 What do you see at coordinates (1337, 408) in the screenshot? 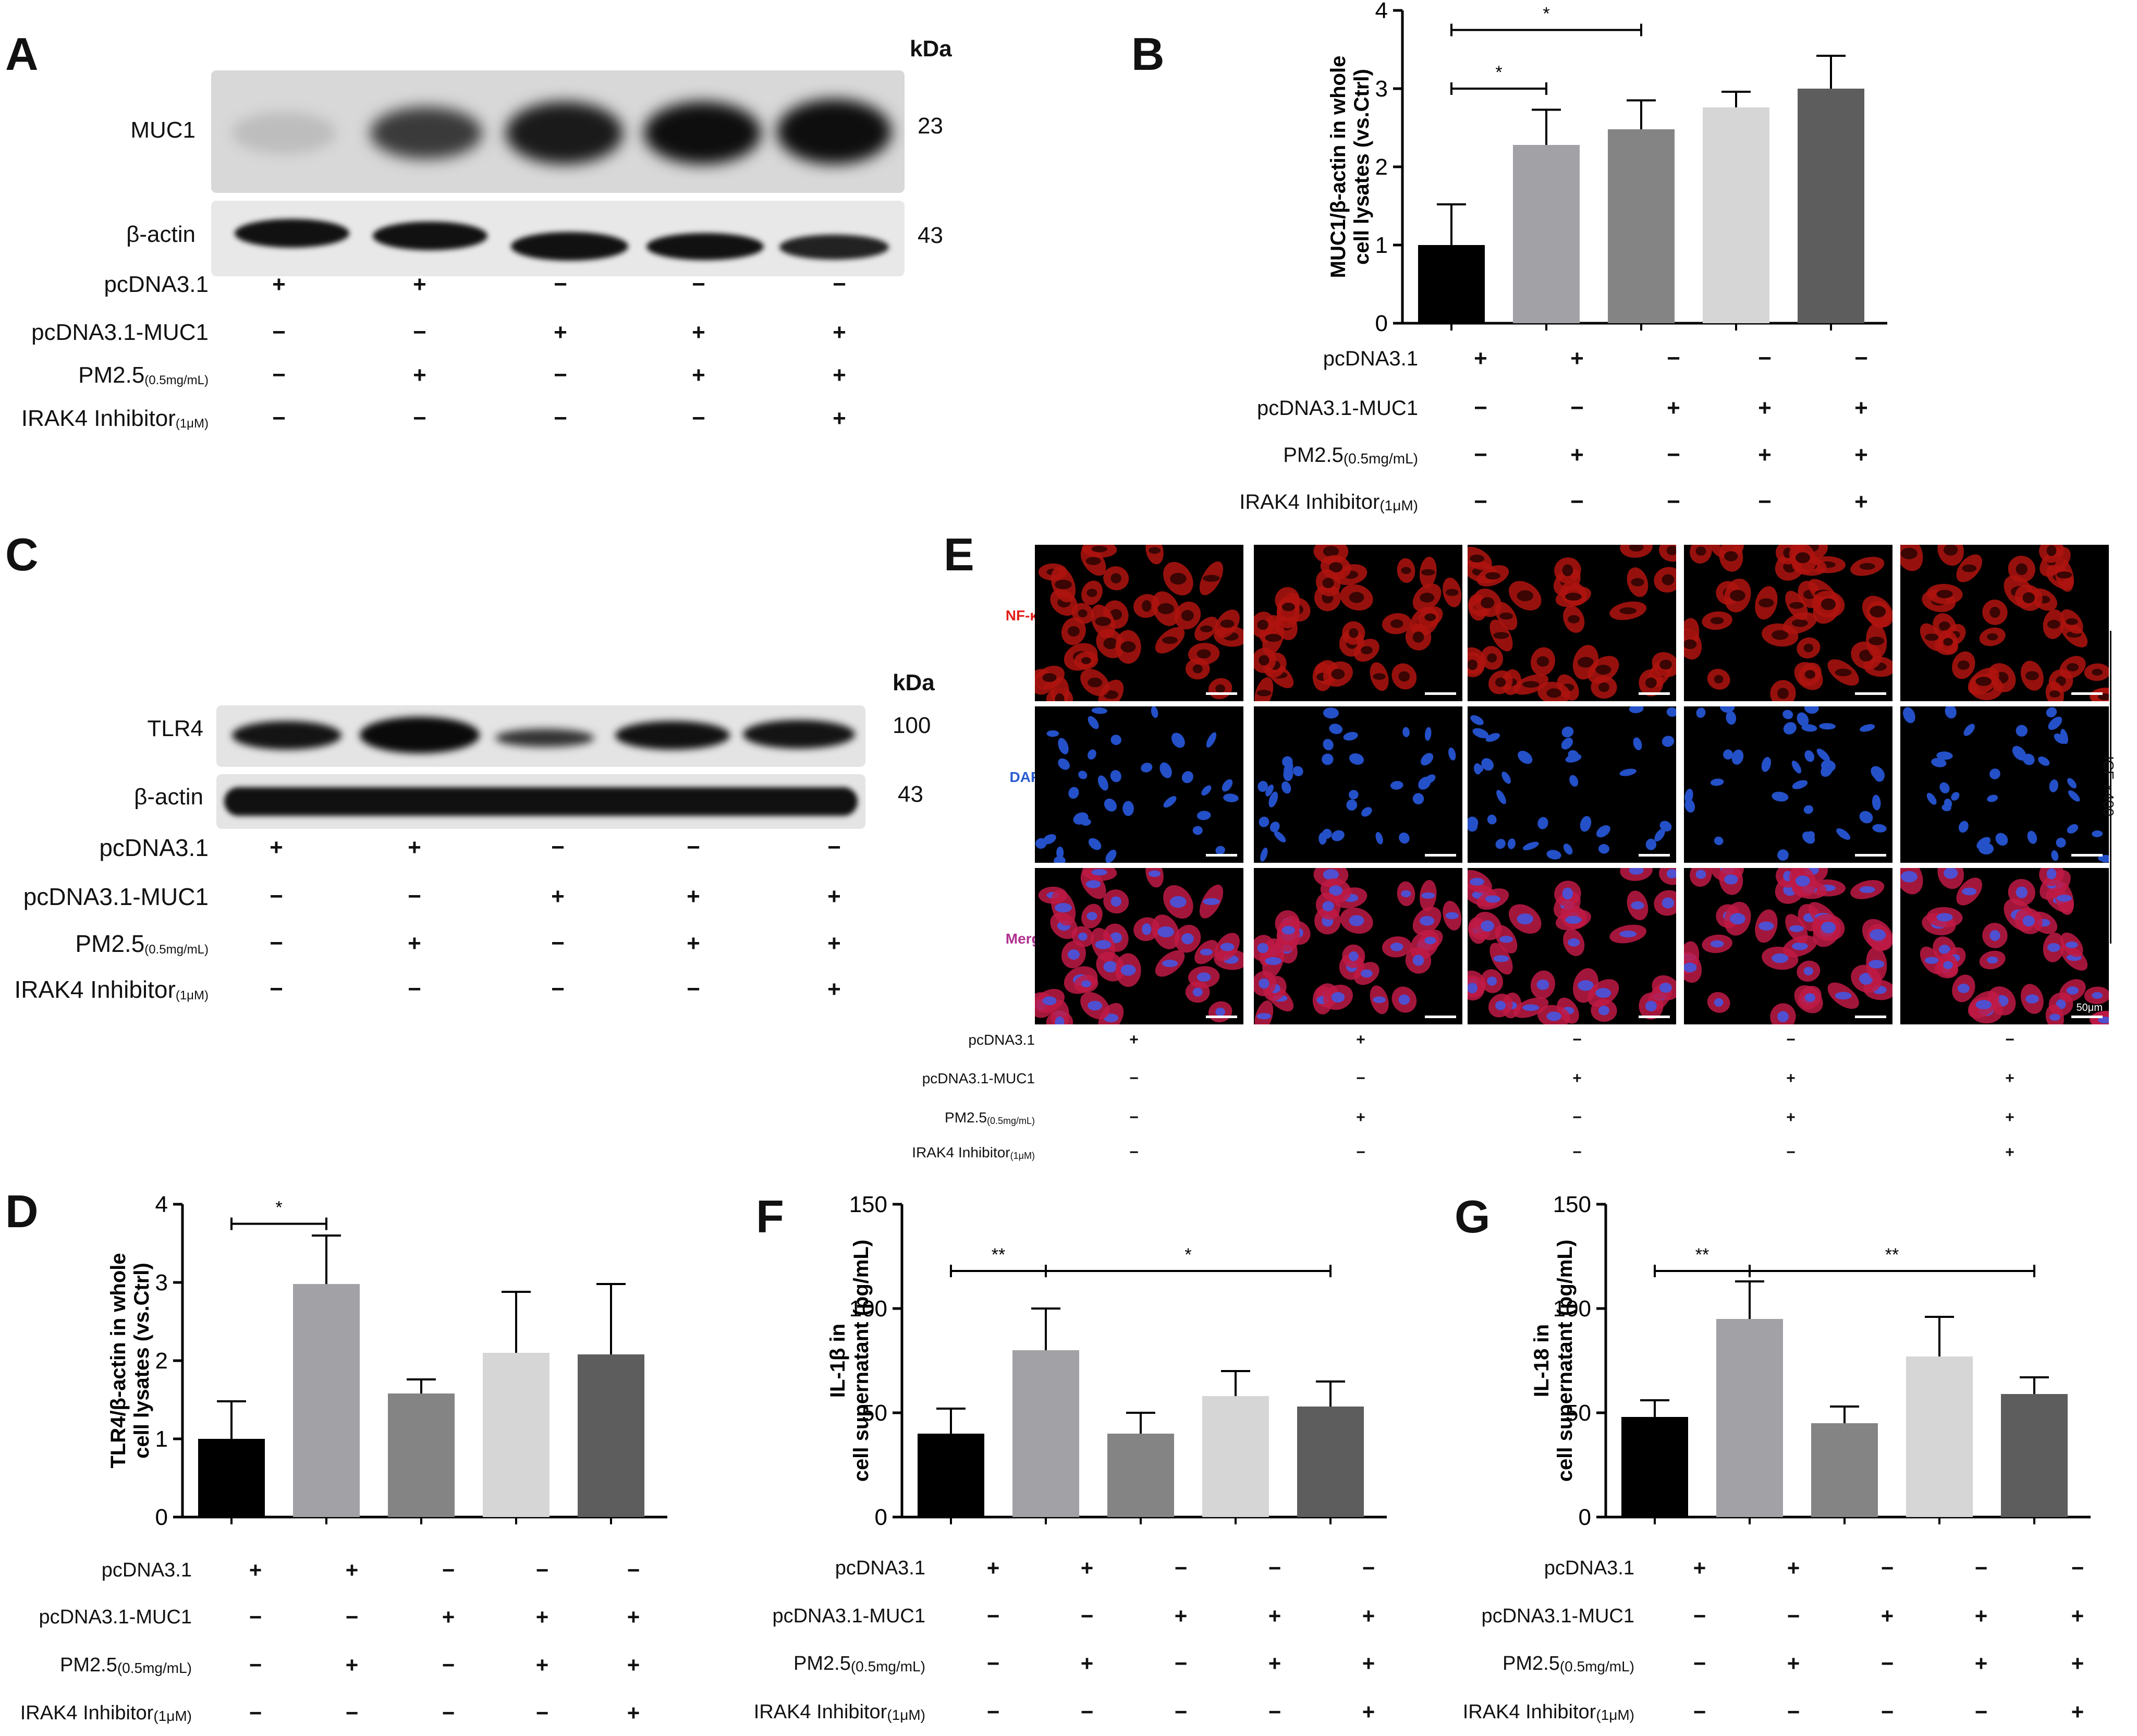
I see `condition-label: pcDNA3.1-MUC1` at bounding box center [1337, 408].